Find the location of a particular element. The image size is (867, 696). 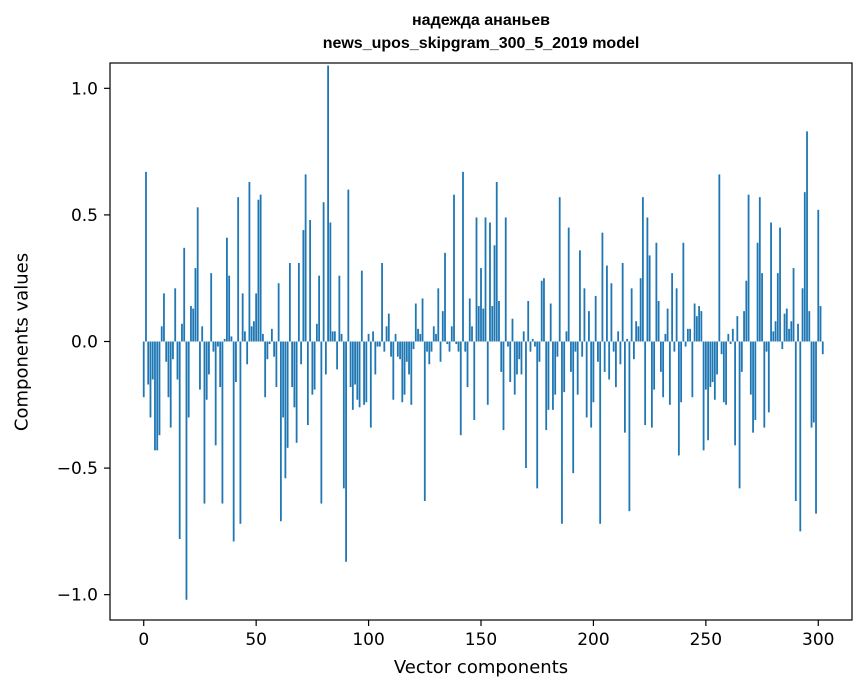

chart-title-line-1: надежда ананьев is located at coordinates (481, 20).